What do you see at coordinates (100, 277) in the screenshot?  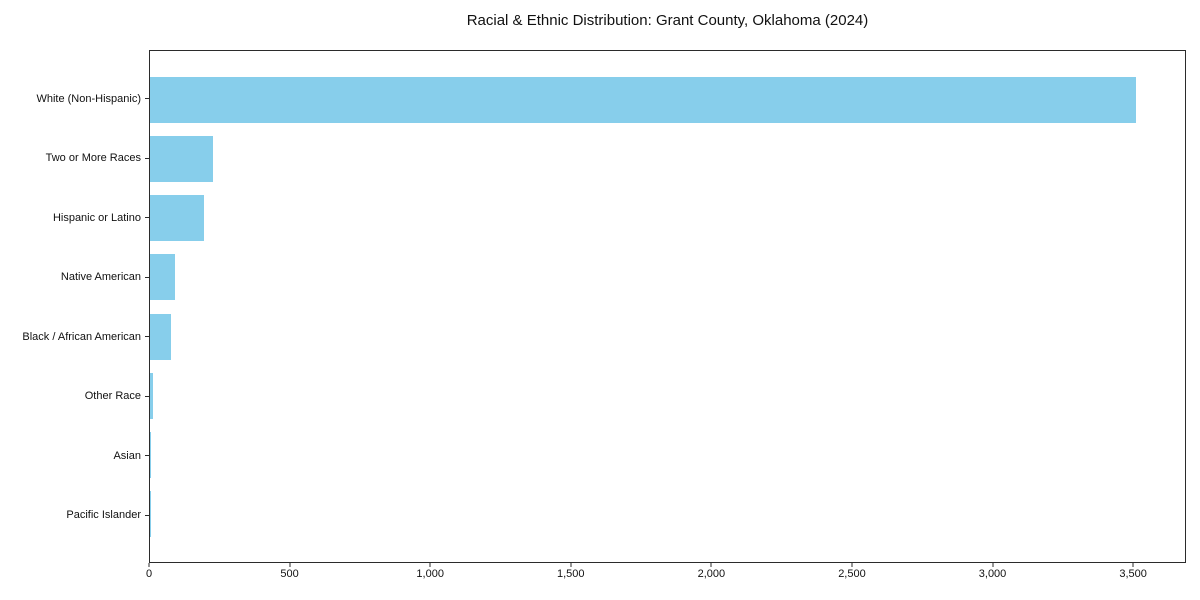 I see `y-tick-label-native-american: Native American` at bounding box center [100, 277].